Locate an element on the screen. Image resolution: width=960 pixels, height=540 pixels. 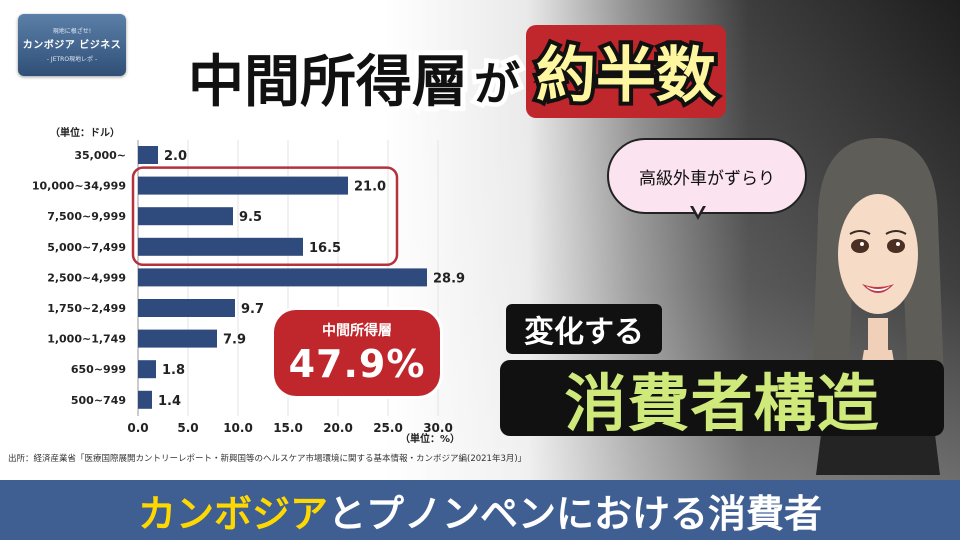
subtitle-consumer-box: 消費者構造 is located at coordinates (722, 400).